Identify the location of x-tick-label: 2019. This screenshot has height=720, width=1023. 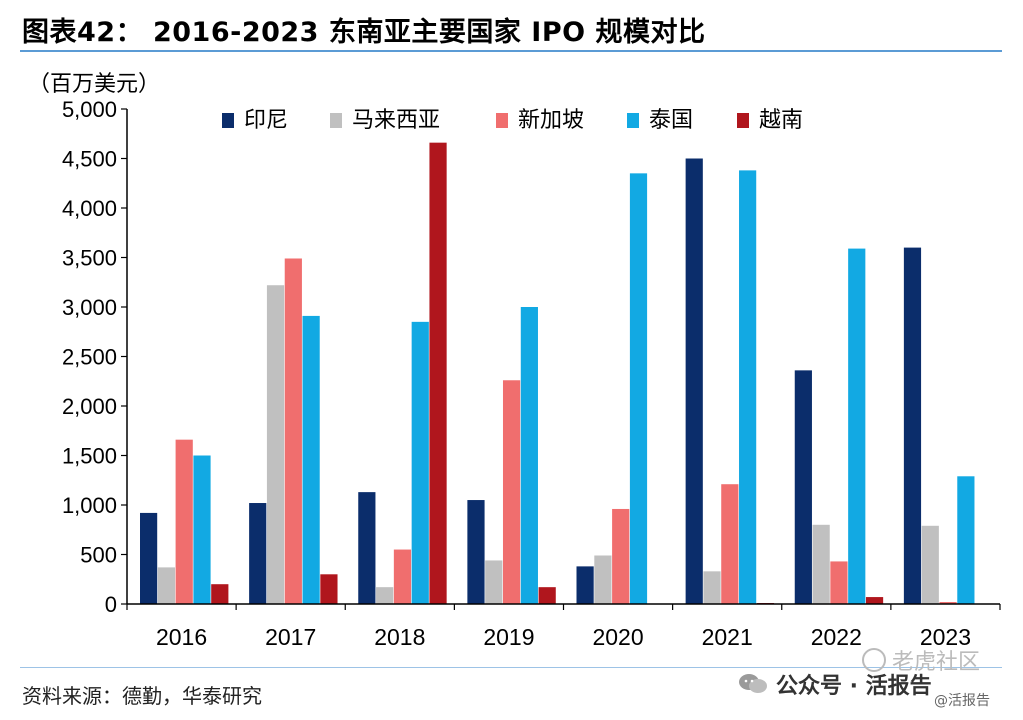
(508, 637).